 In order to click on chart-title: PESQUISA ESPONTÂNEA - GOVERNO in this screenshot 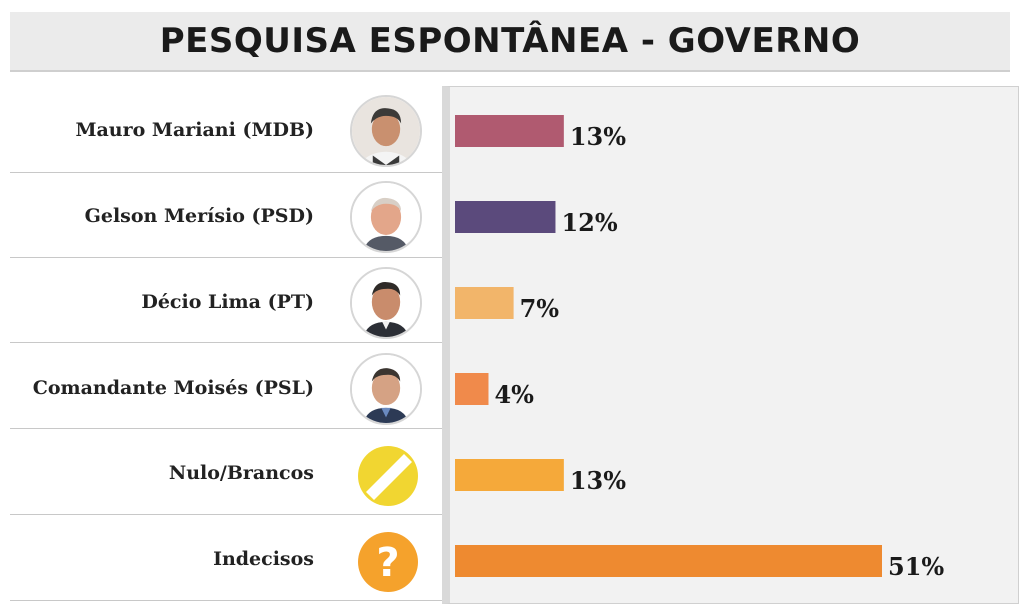, I will do `click(510, 41)`.